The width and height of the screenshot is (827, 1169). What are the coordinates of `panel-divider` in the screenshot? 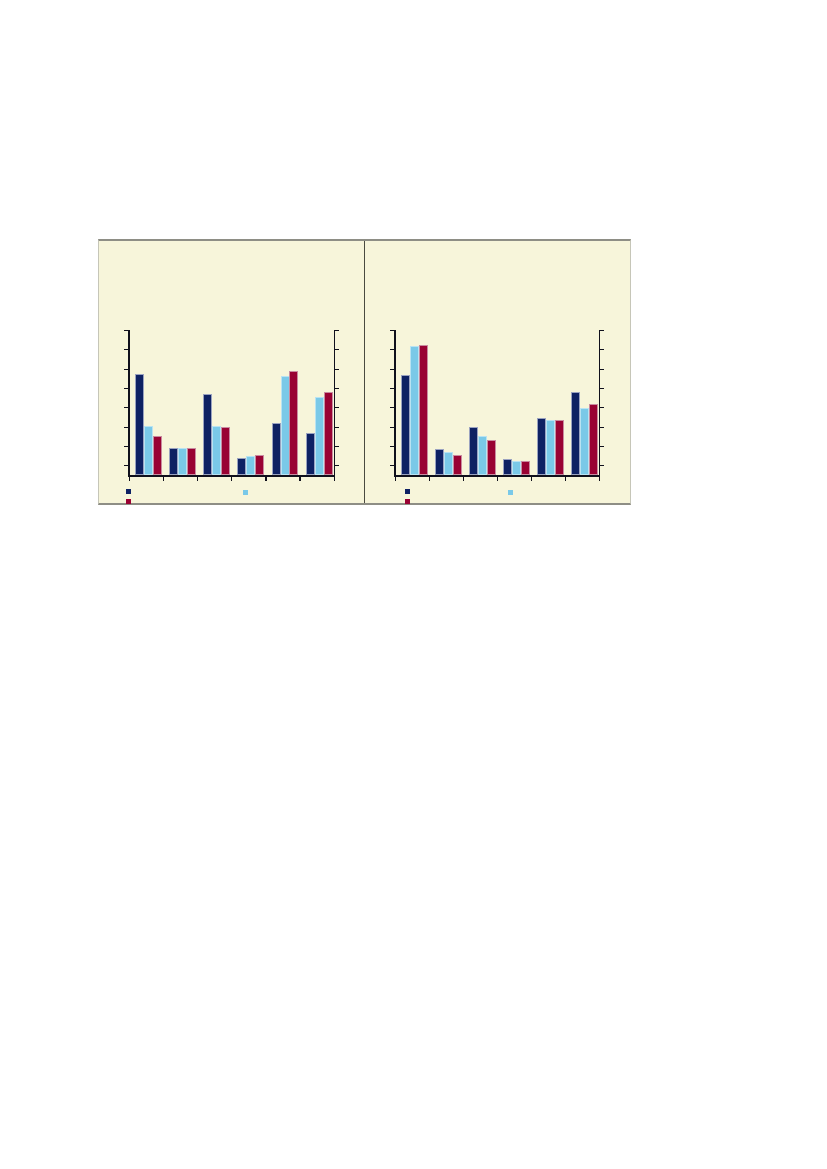 It's located at (364, 372).